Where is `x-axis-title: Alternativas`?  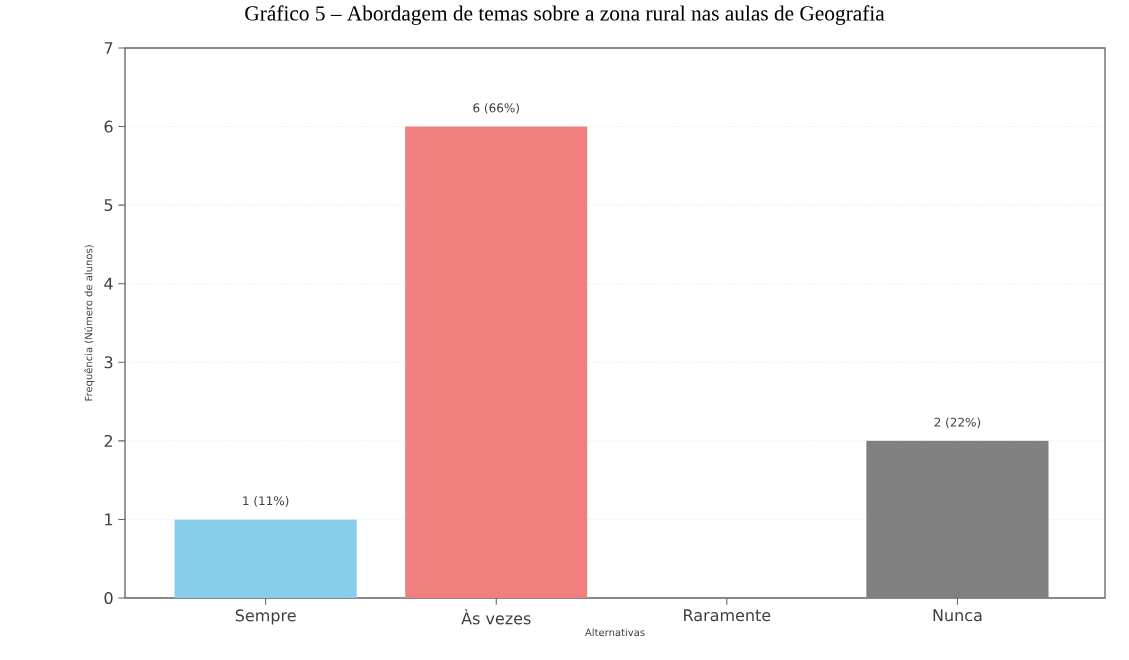 x-axis-title: Alternativas is located at coordinates (615, 632).